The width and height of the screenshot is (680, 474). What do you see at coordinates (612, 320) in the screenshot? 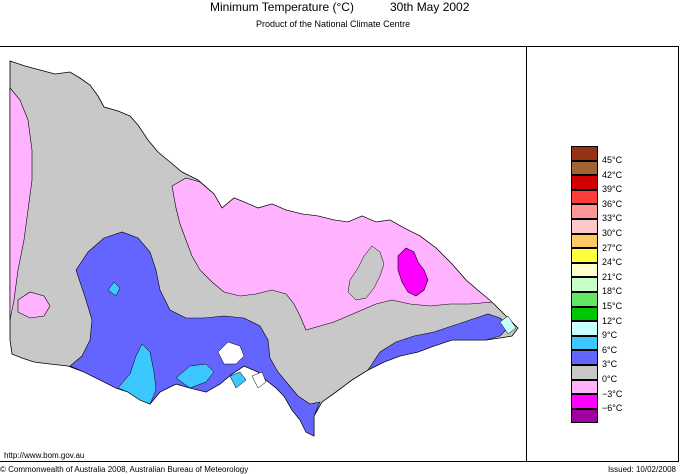
I see `legend-label-12: 12°C` at bounding box center [612, 320].